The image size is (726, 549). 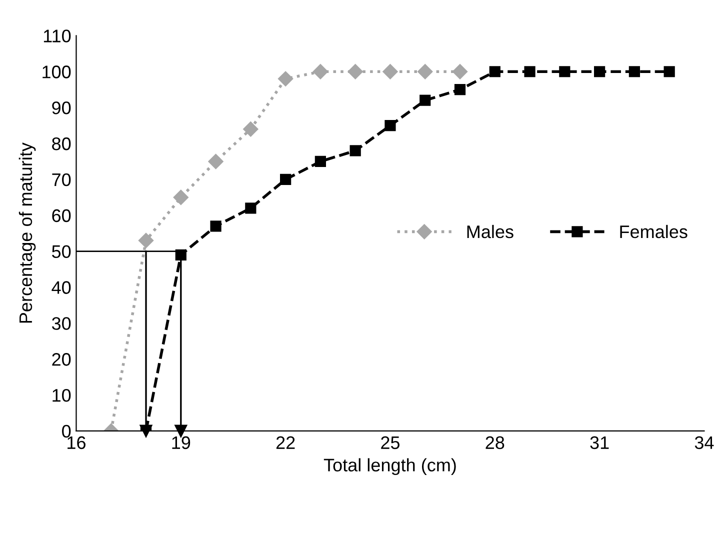 What do you see at coordinates (61, 179) in the screenshot?
I see `y-tick-label: 70` at bounding box center [61, 179].